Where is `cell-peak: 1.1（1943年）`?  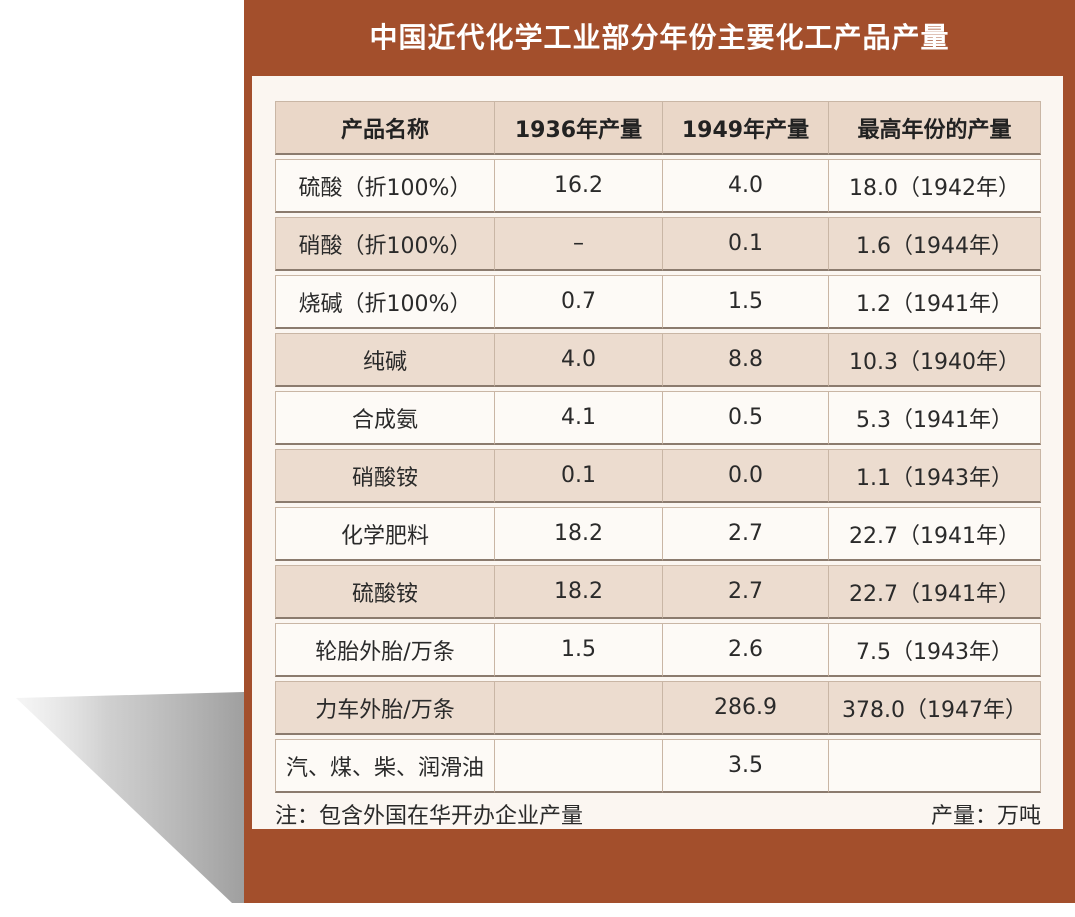 cell-peak: 1.1（1943年） is located at coordinates (934, 476).